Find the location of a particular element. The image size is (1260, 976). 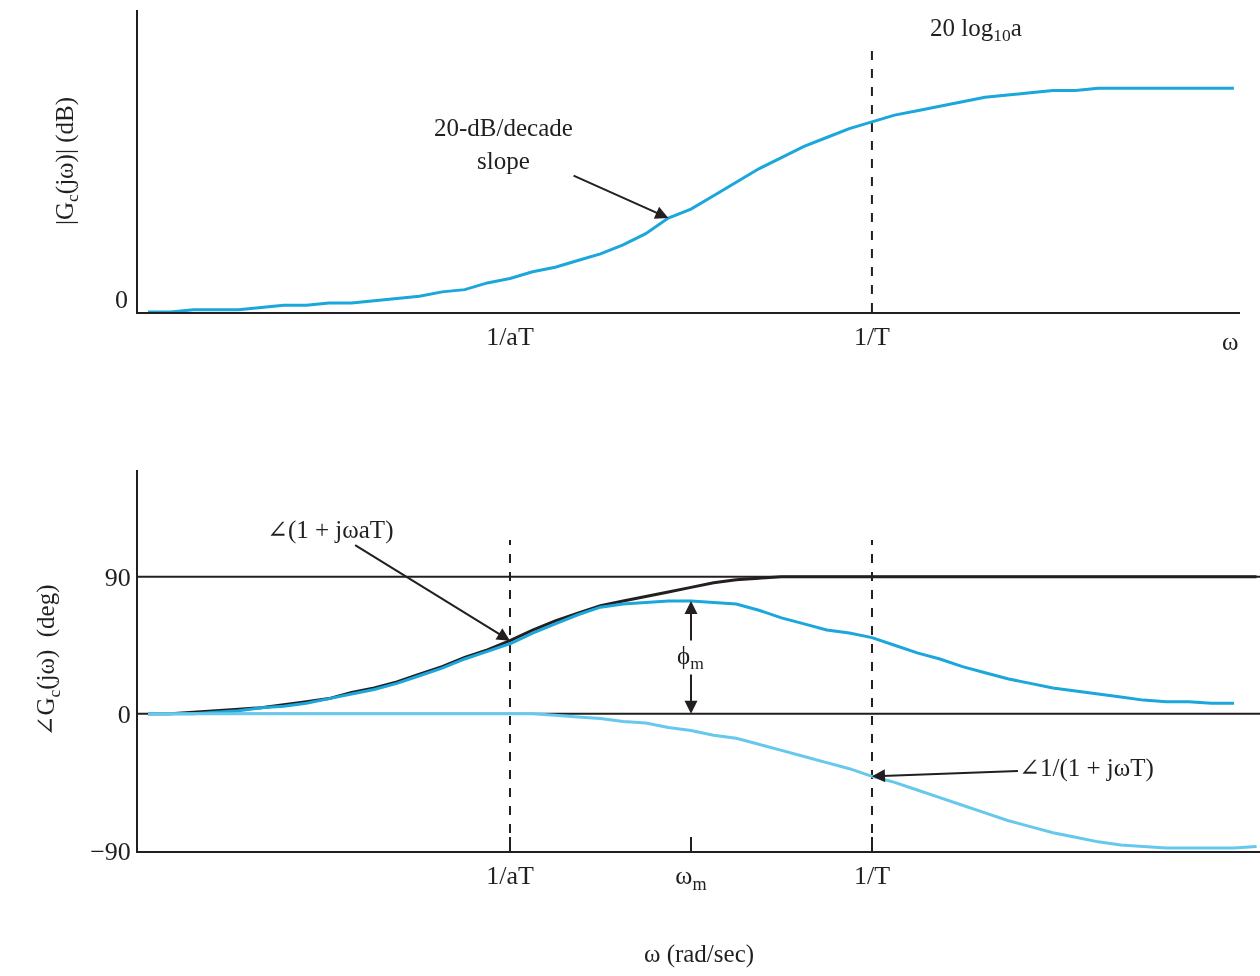

annotation: ∠(1 + jωaT) is located at coordinates (330, 530).